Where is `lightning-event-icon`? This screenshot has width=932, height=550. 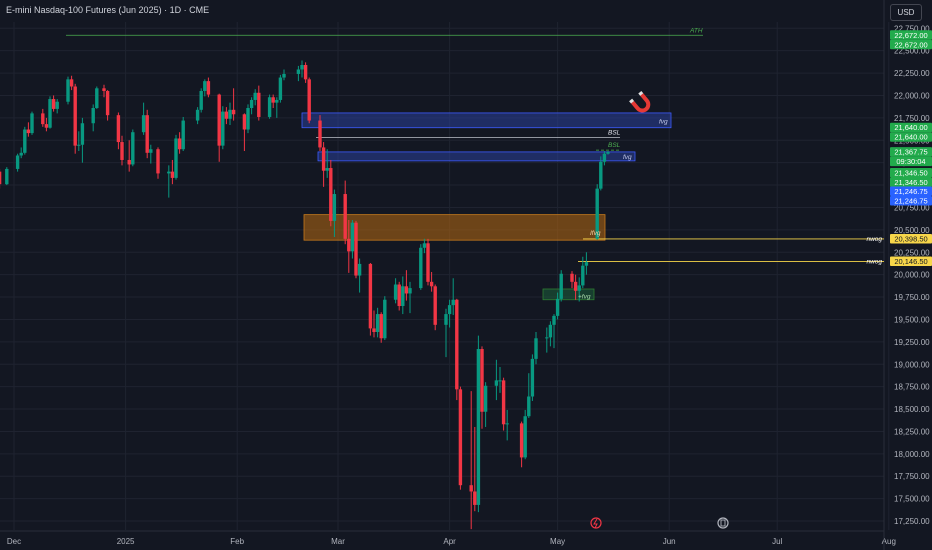 lightning-event-icon is located at coordinates (596, 523).